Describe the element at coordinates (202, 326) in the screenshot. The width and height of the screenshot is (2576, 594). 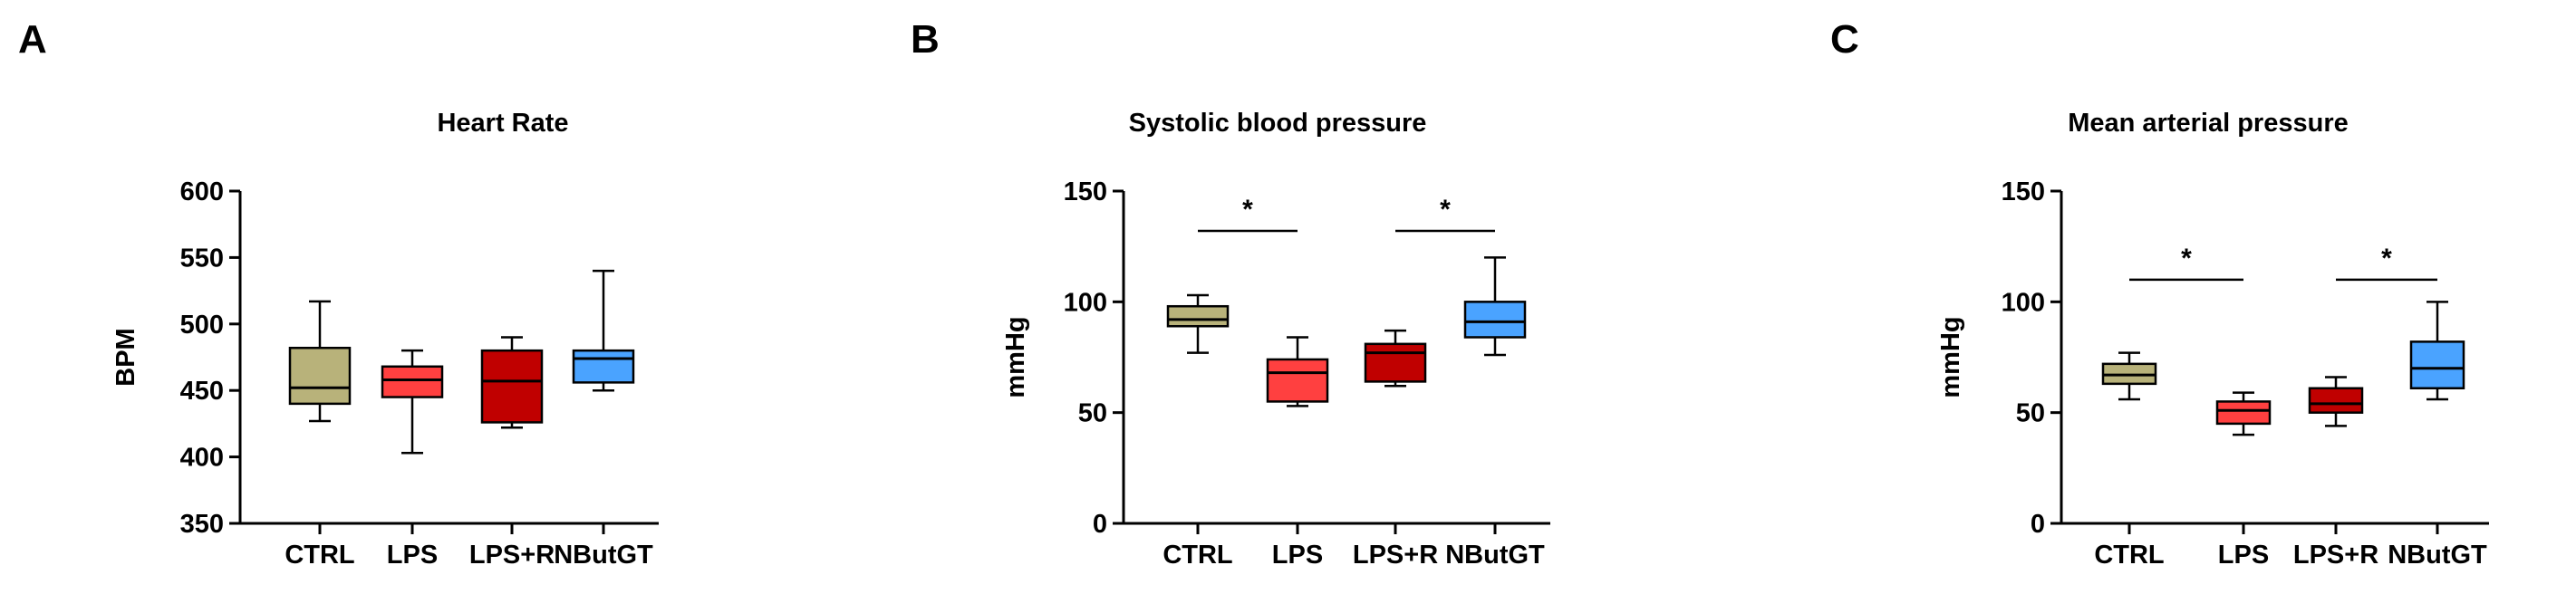
I see `y-tick-label: 500` at that location.